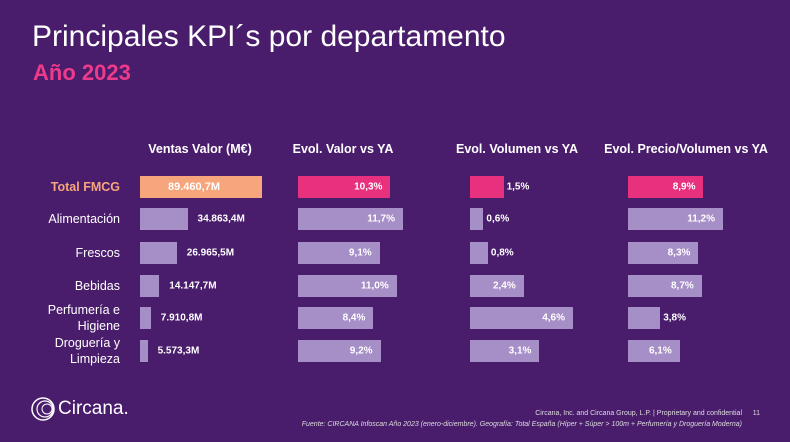  What do you see at coordinates (343, 149) in the screenshot?
I see `chart-title: Evol. Valor vs YA` at bounding box center [343, 149].